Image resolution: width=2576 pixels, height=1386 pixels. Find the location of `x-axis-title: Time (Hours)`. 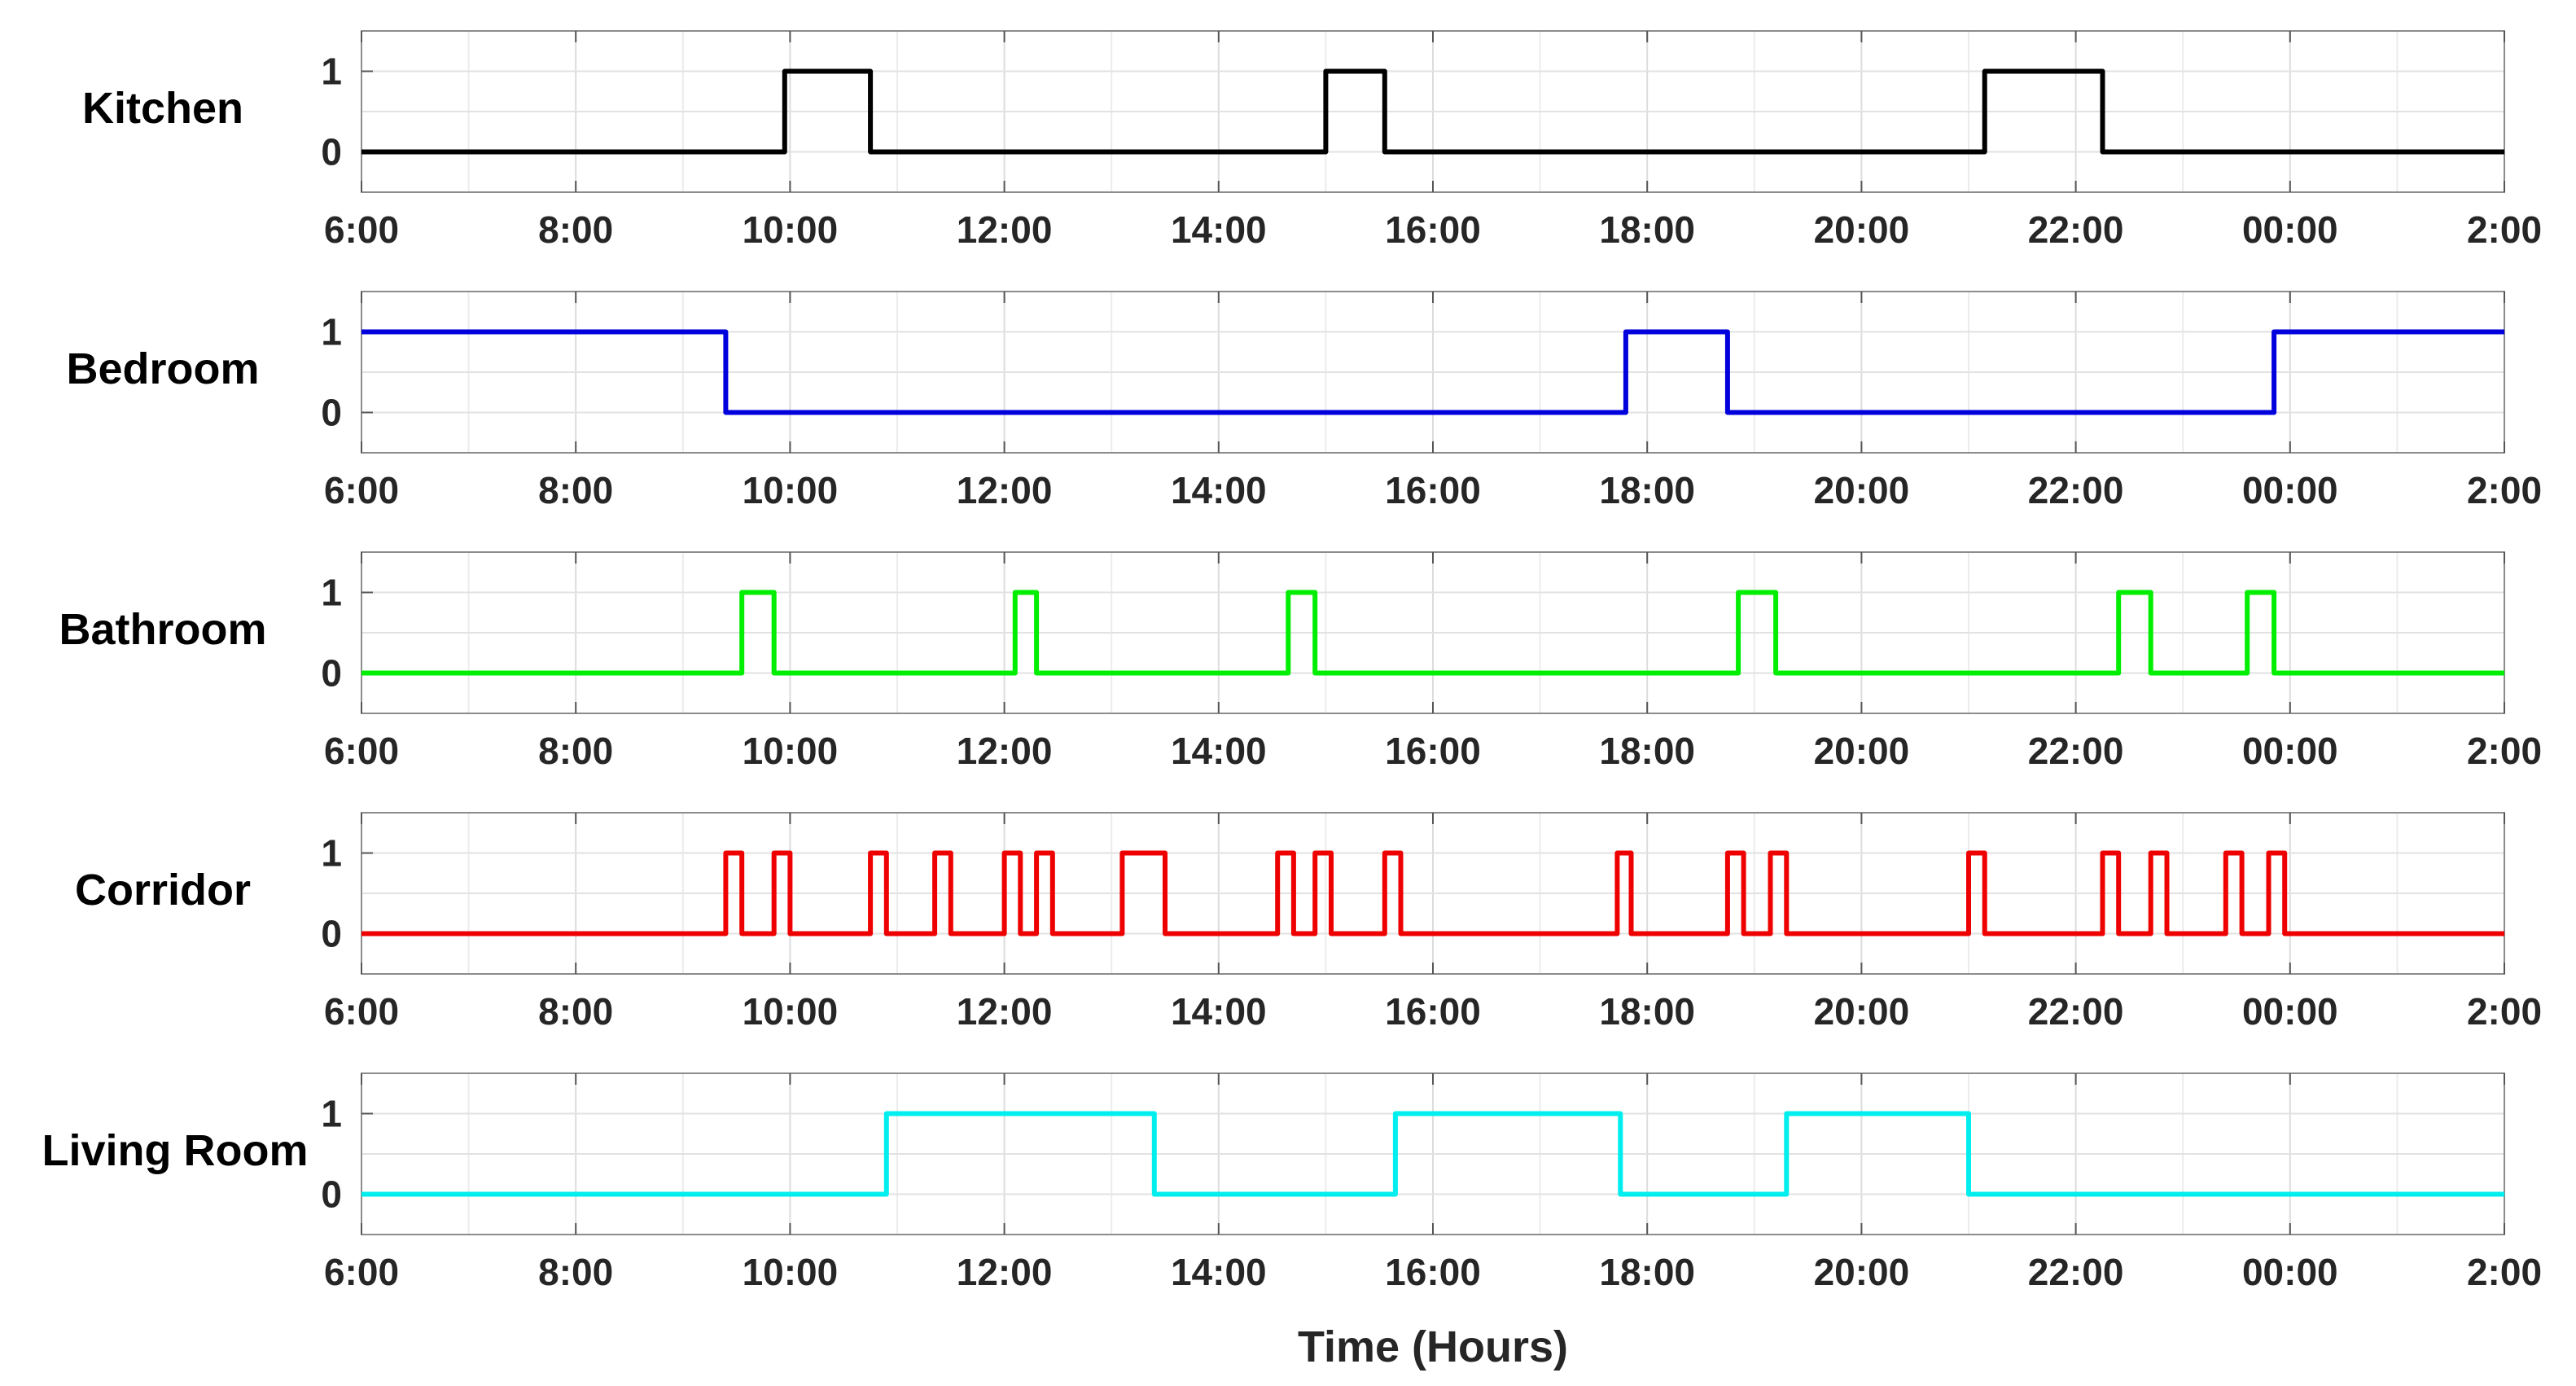

x-axis-title: Time (Hours) is located at coordinates (1433, 1346).